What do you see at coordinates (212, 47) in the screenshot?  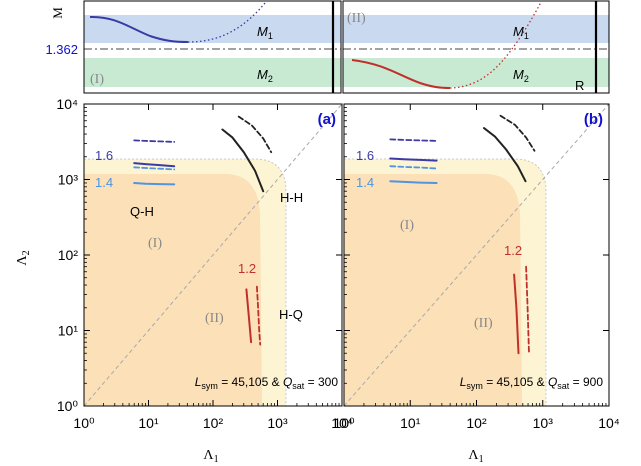 I see `top-left-frame` at bounding box center [212, 47].